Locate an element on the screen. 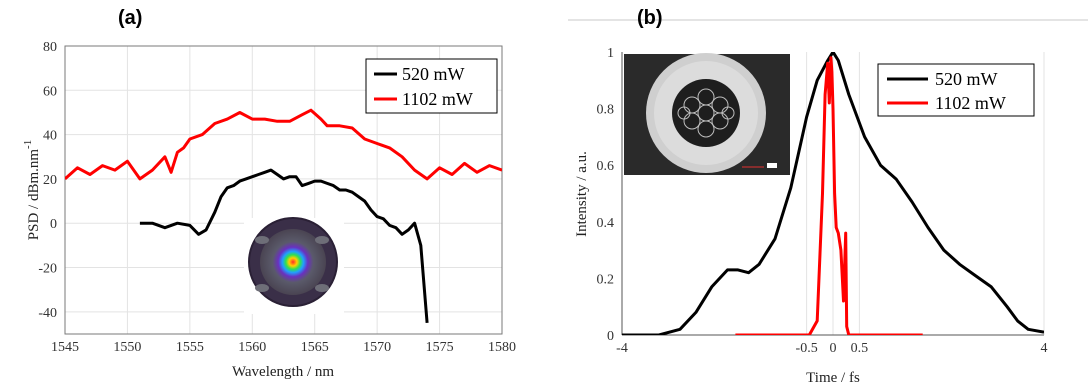 This screenshot has height=387, width=1088. tick-label-x-a: 1545 is located at coordinates (65, 347).